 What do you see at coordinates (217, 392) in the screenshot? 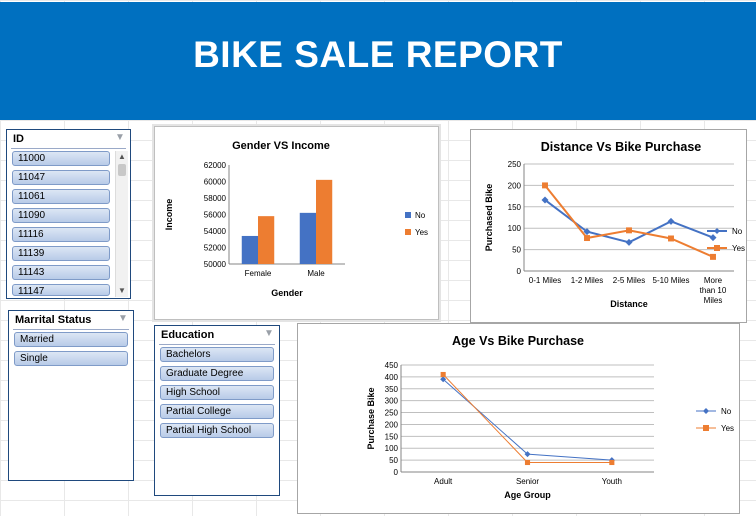
I see `slicer-item-education: High School` at bounding box center [217, 392].